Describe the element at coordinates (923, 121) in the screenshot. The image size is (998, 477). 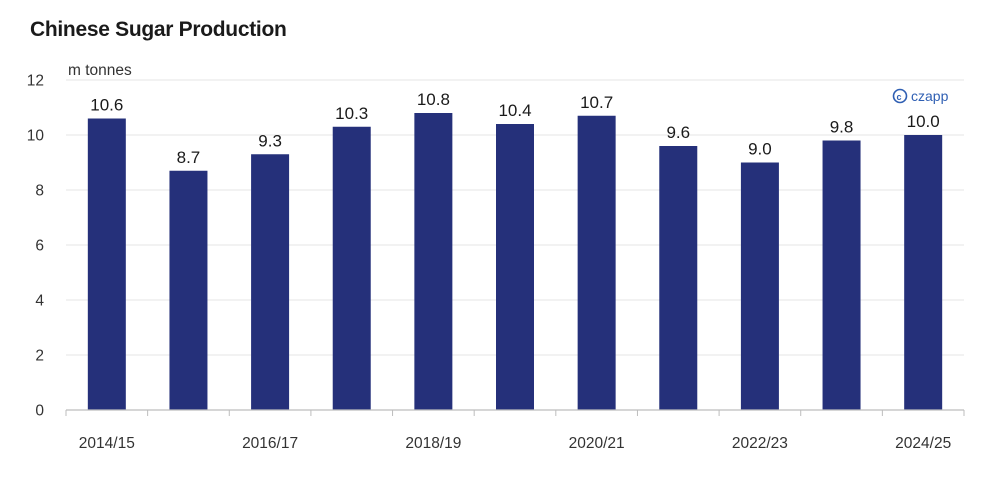
I see `data-label: 10.0` at that location.